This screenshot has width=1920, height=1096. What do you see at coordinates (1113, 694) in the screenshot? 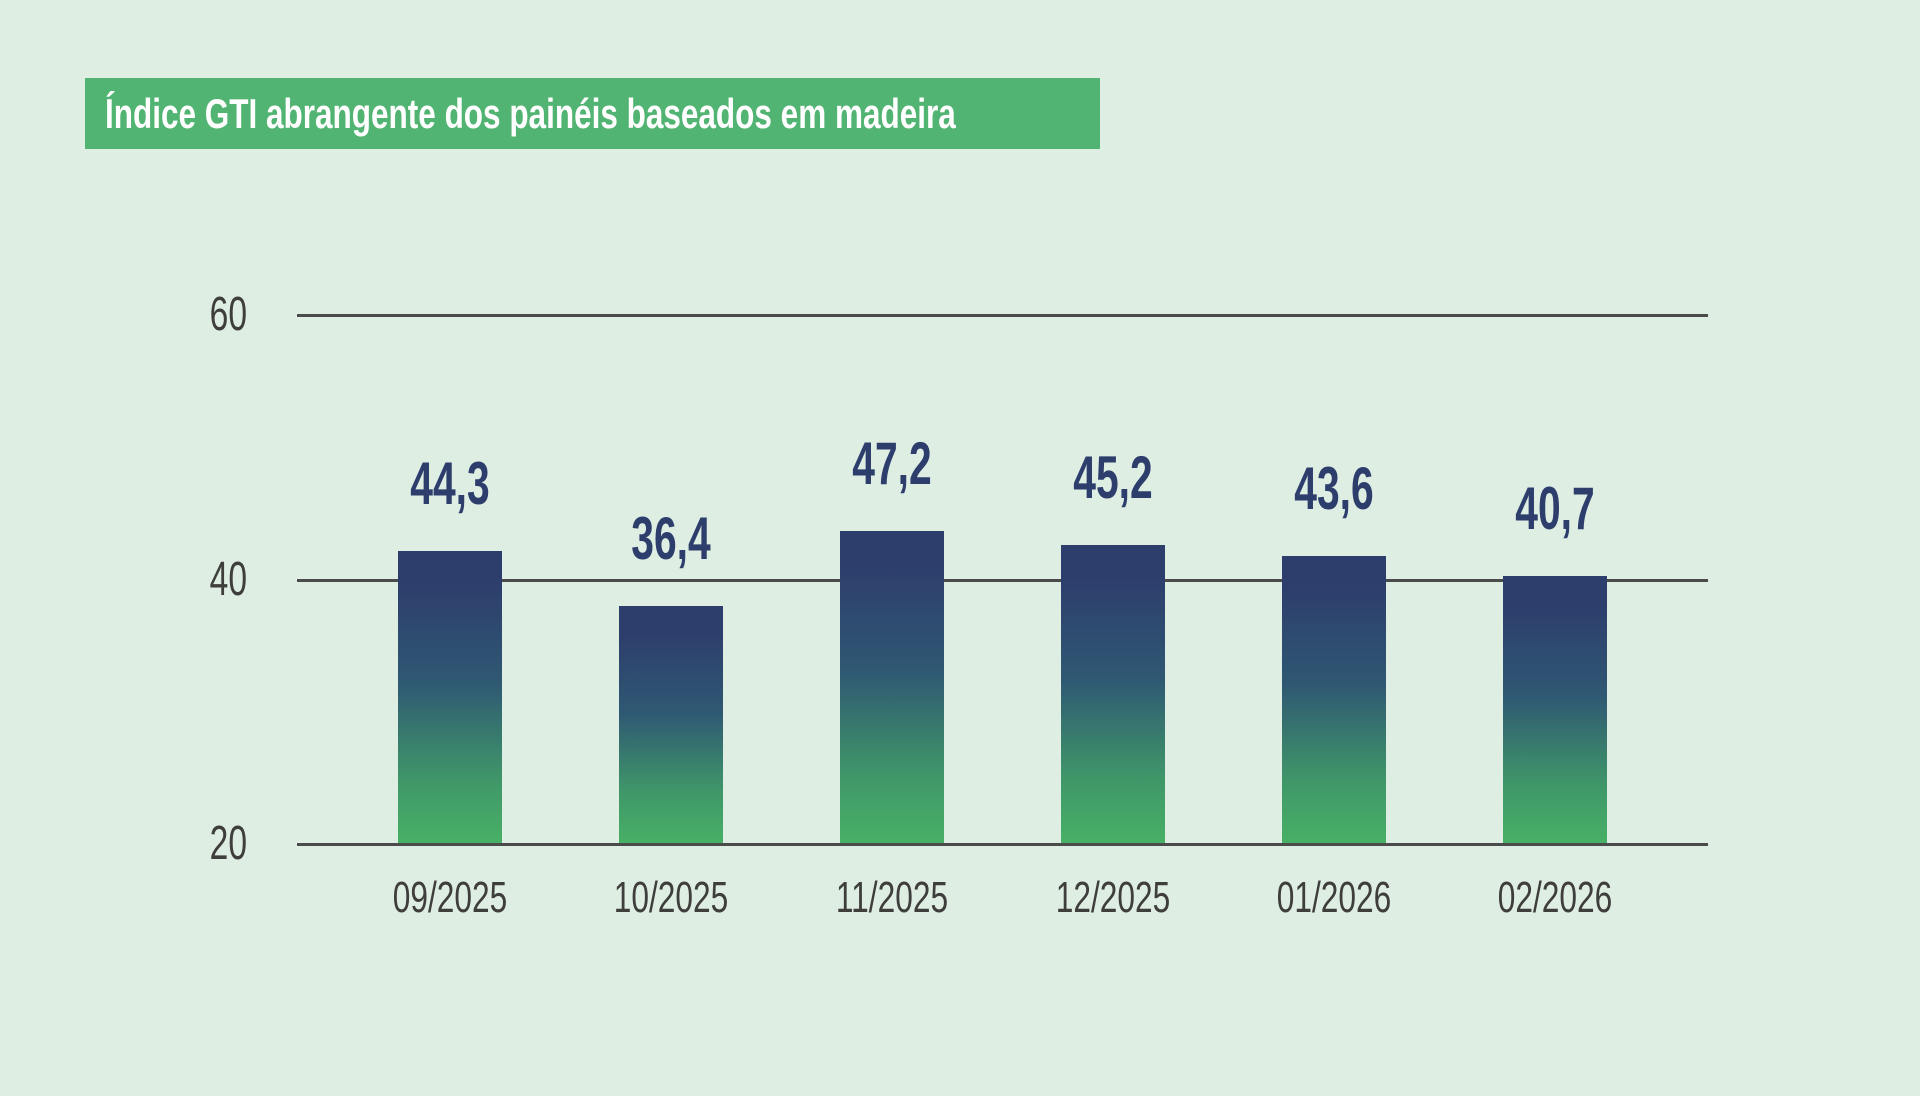
I see `bar-12/2025` at bounding box center [1113, 694].